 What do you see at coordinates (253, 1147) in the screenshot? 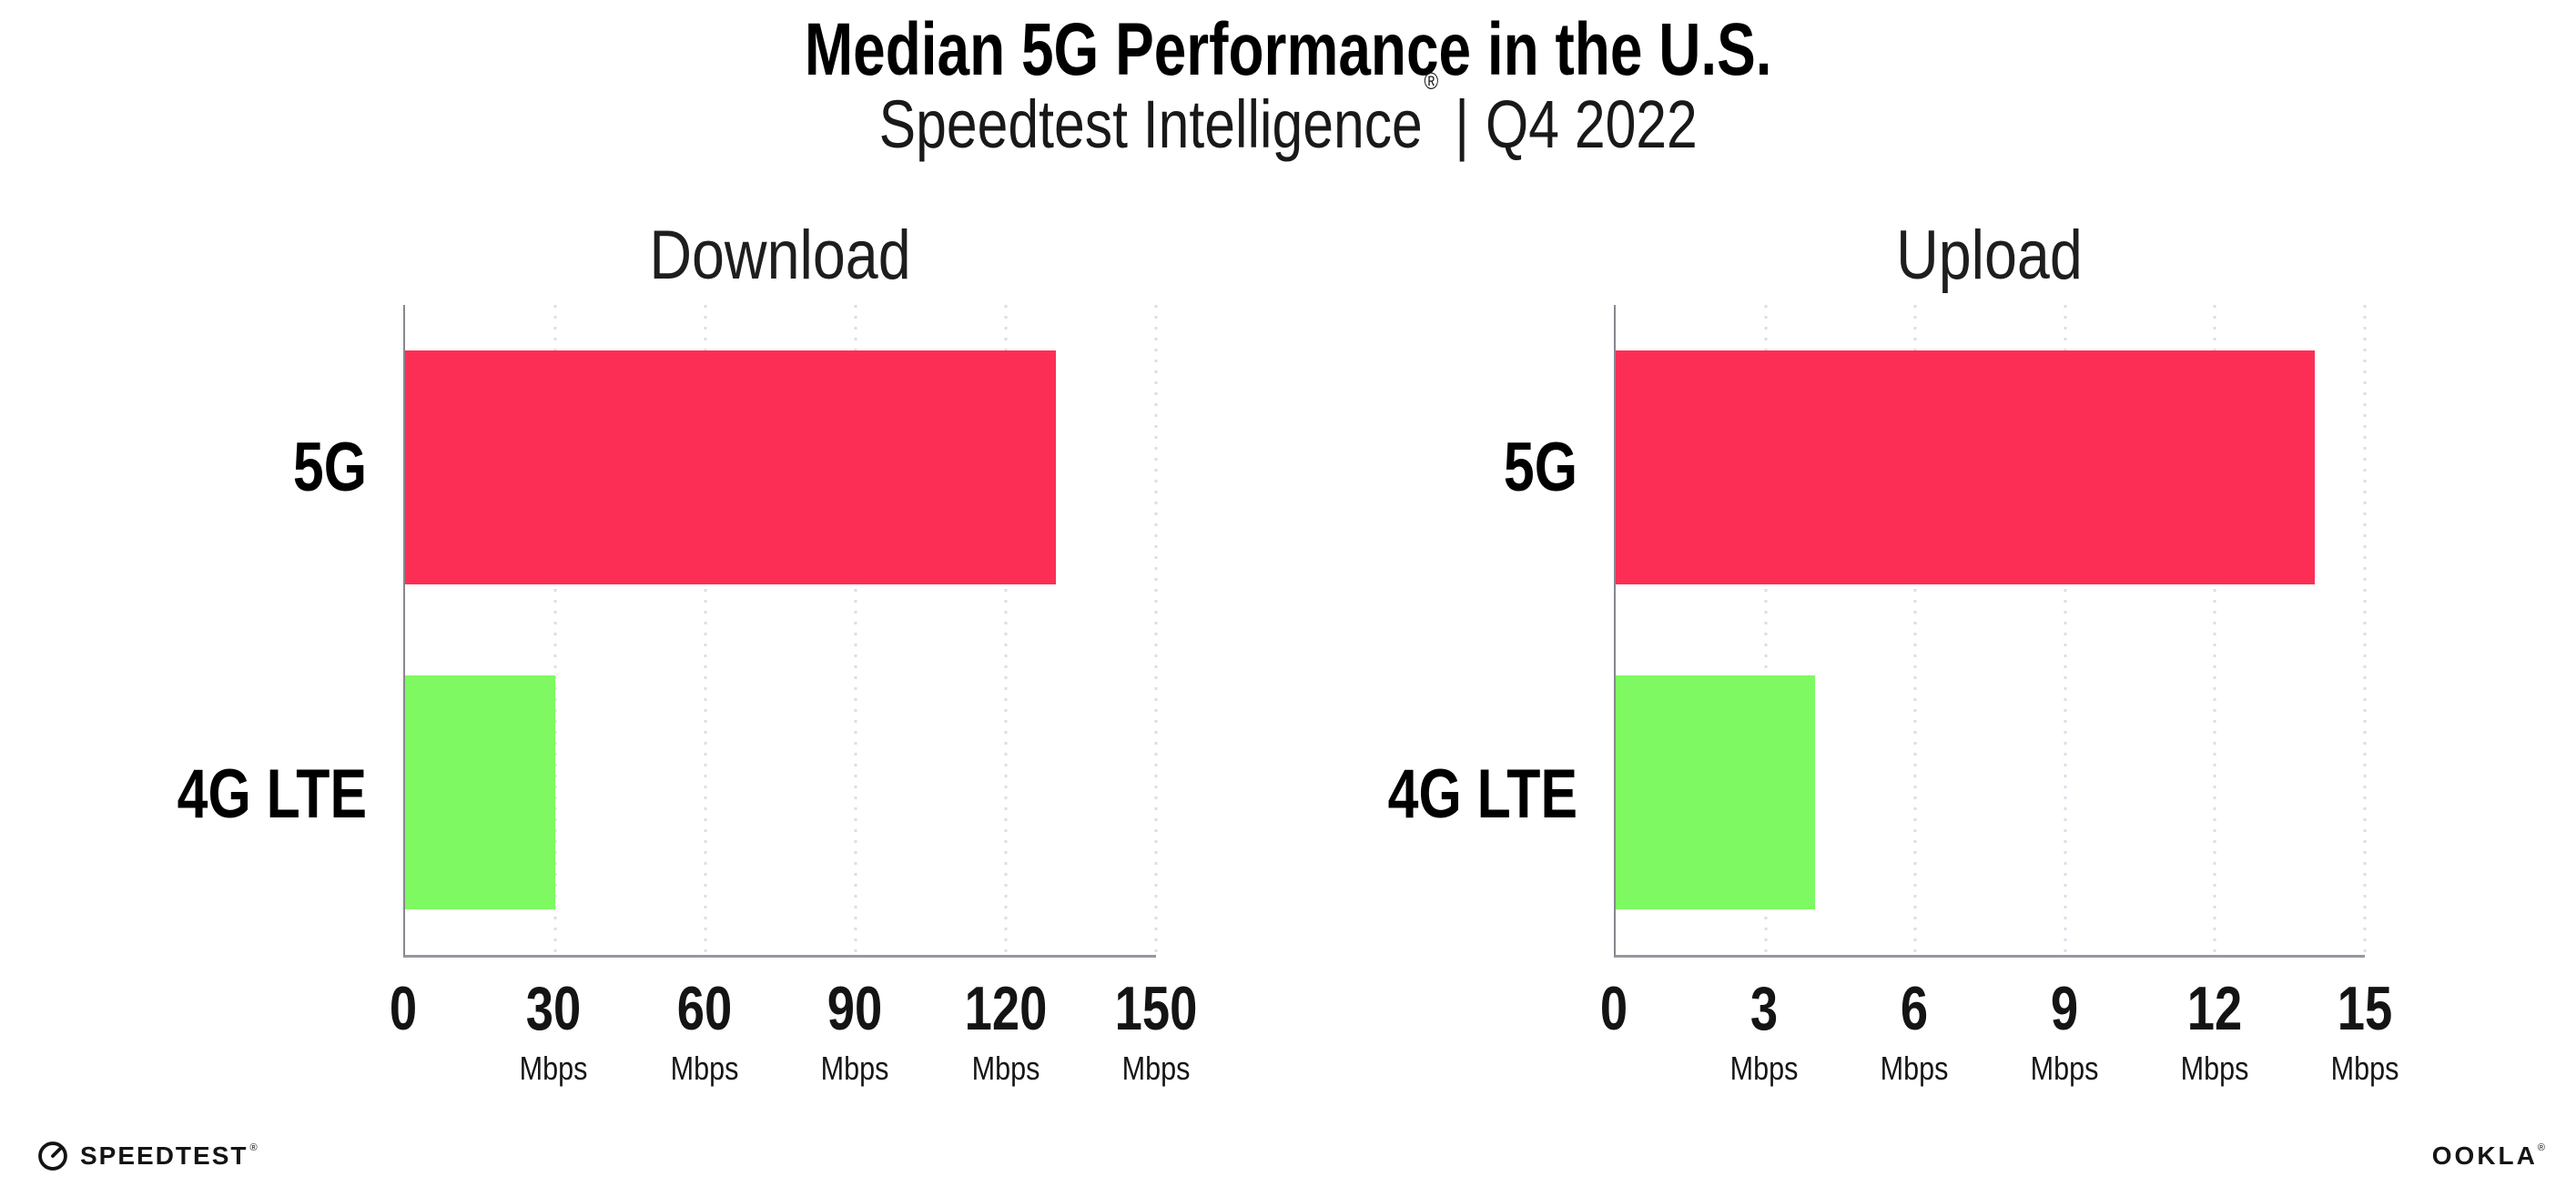
I see `speedtest-registered-mark: ®` at bounding box center [253, 1147].